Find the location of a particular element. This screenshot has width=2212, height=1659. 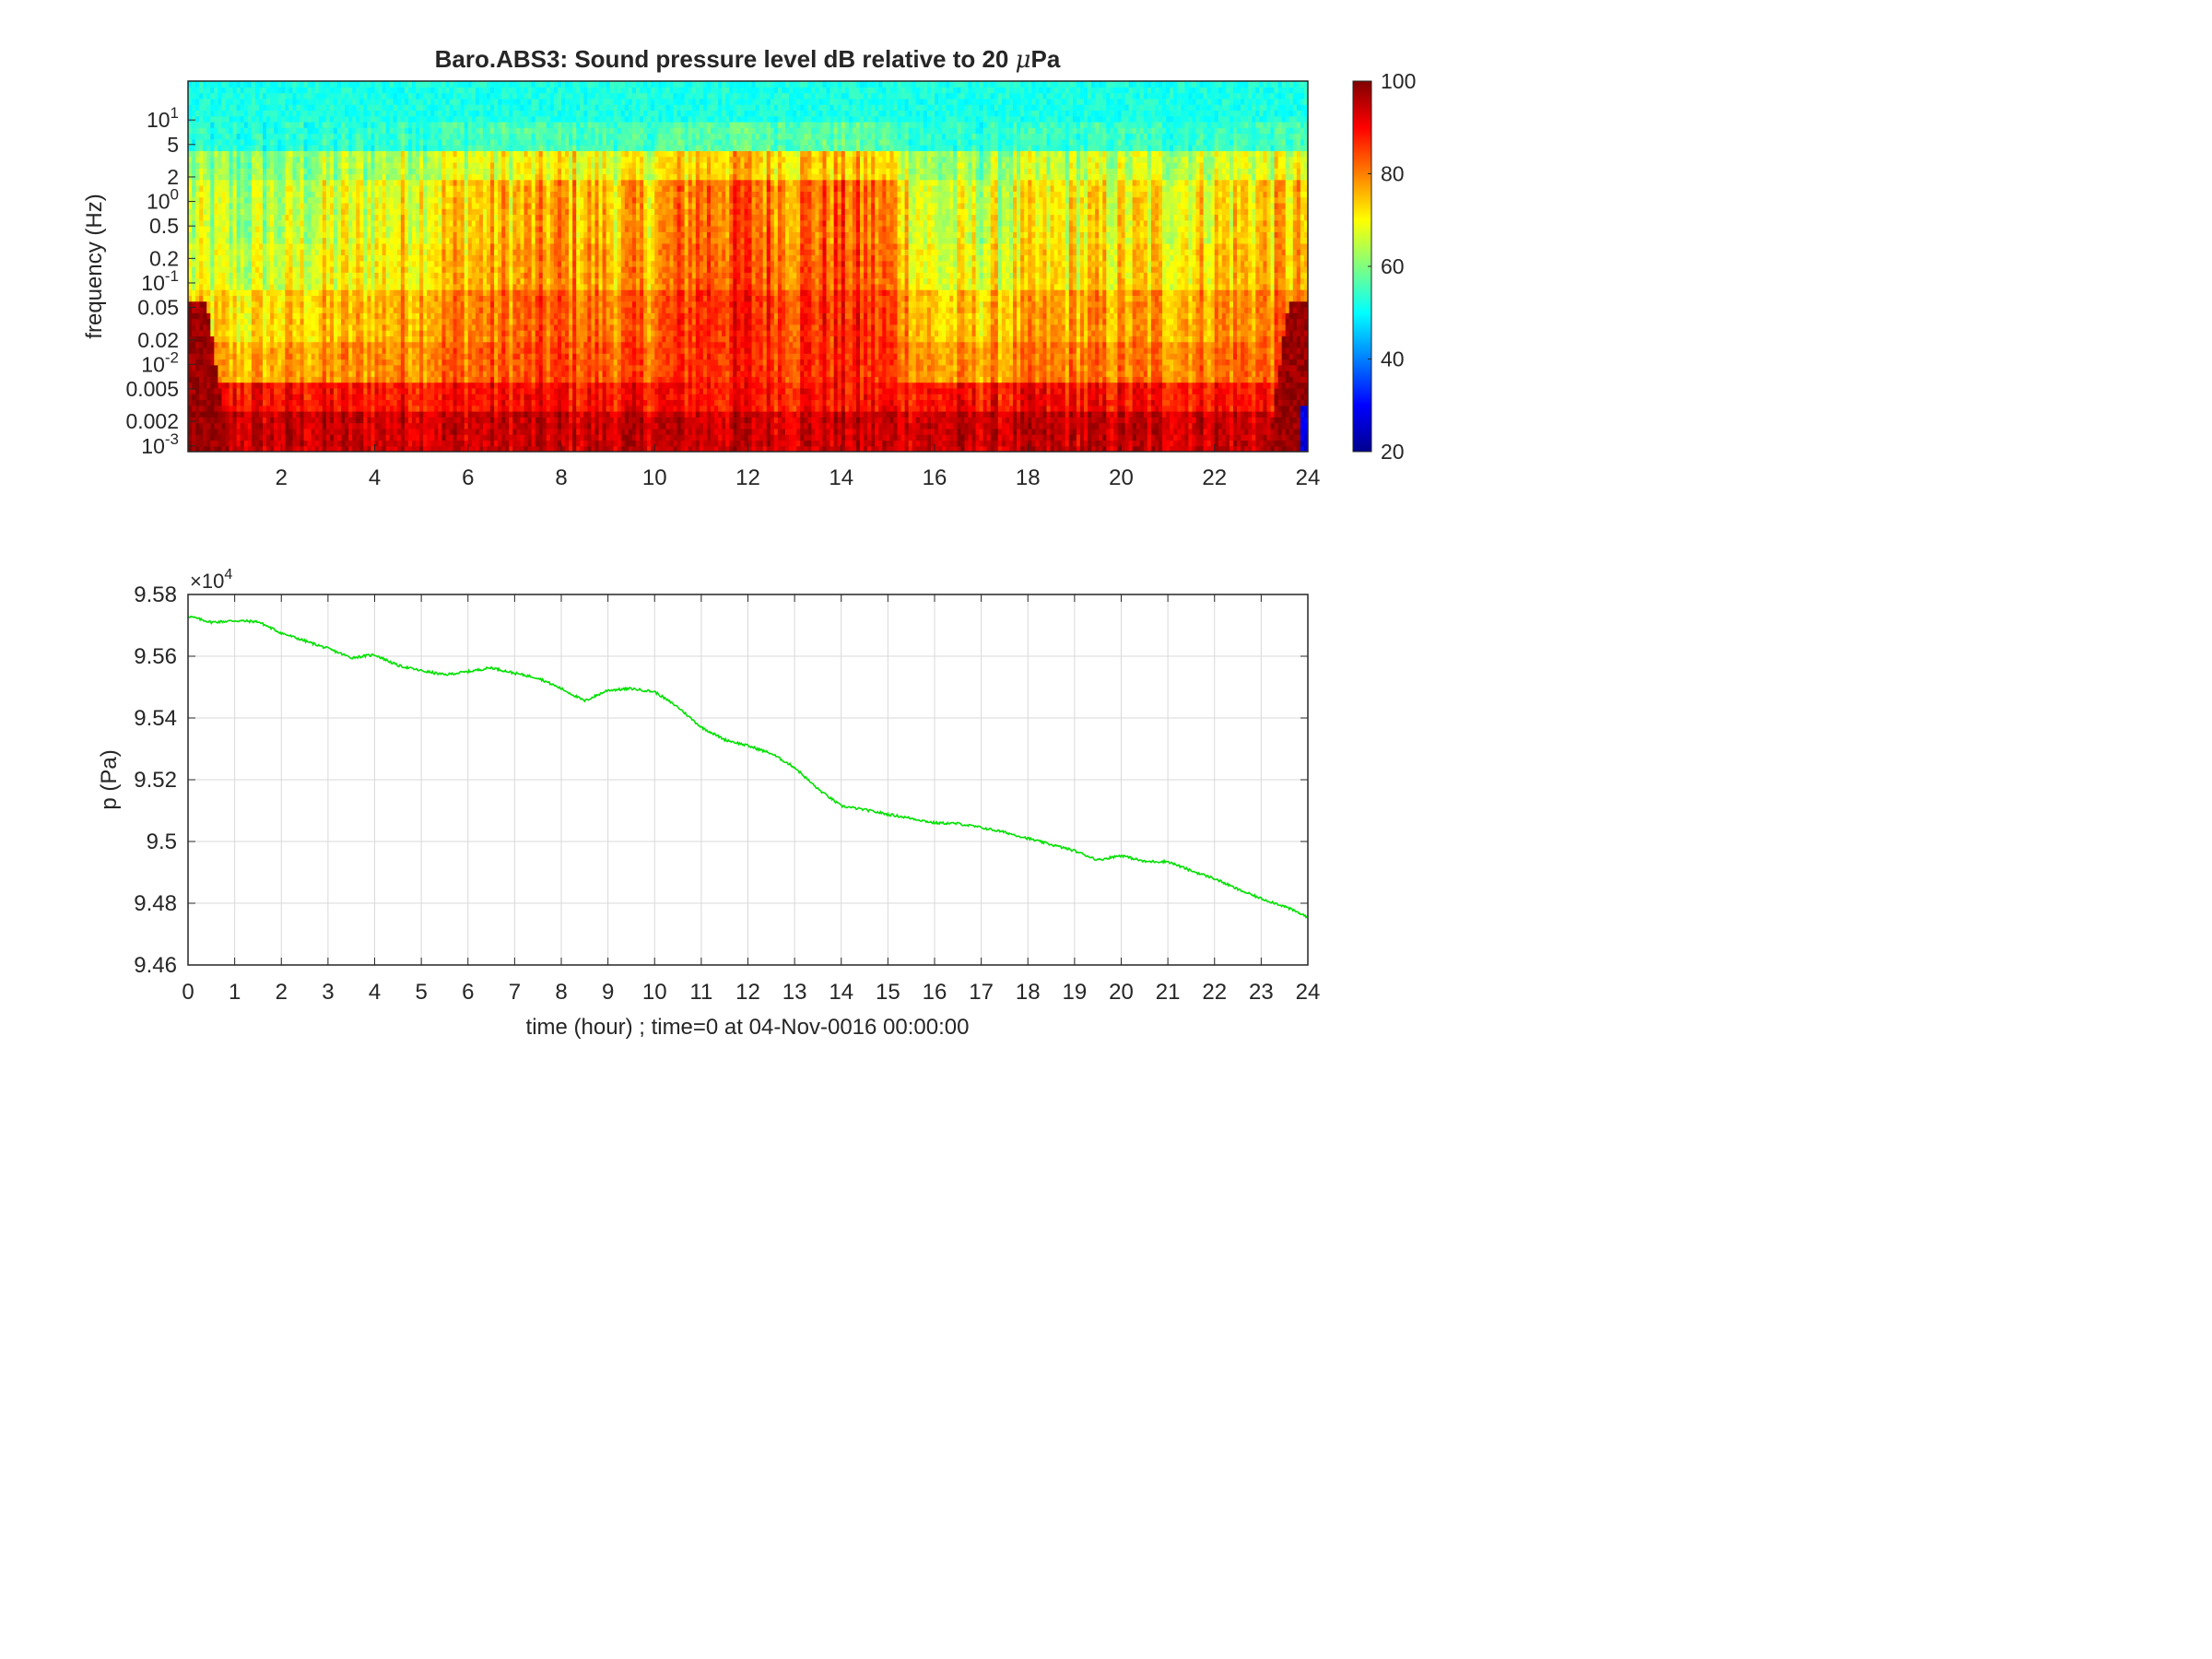

spectrogram-cells is located at coordinates (748, 267).